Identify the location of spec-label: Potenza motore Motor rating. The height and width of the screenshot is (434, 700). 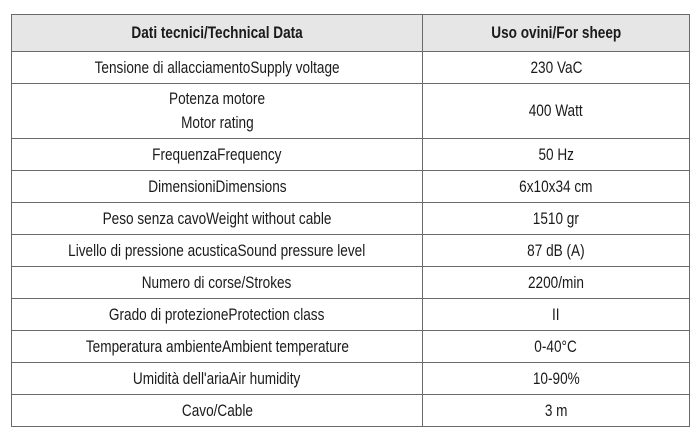
(217, 111).